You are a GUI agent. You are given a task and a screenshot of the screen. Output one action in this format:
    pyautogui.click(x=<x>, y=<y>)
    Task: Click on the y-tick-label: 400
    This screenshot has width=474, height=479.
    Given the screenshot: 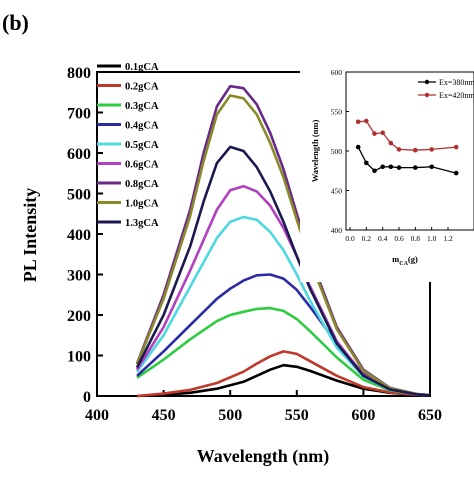 What is the action you would take?
    pyautogui.click(x=79, y=235)
    